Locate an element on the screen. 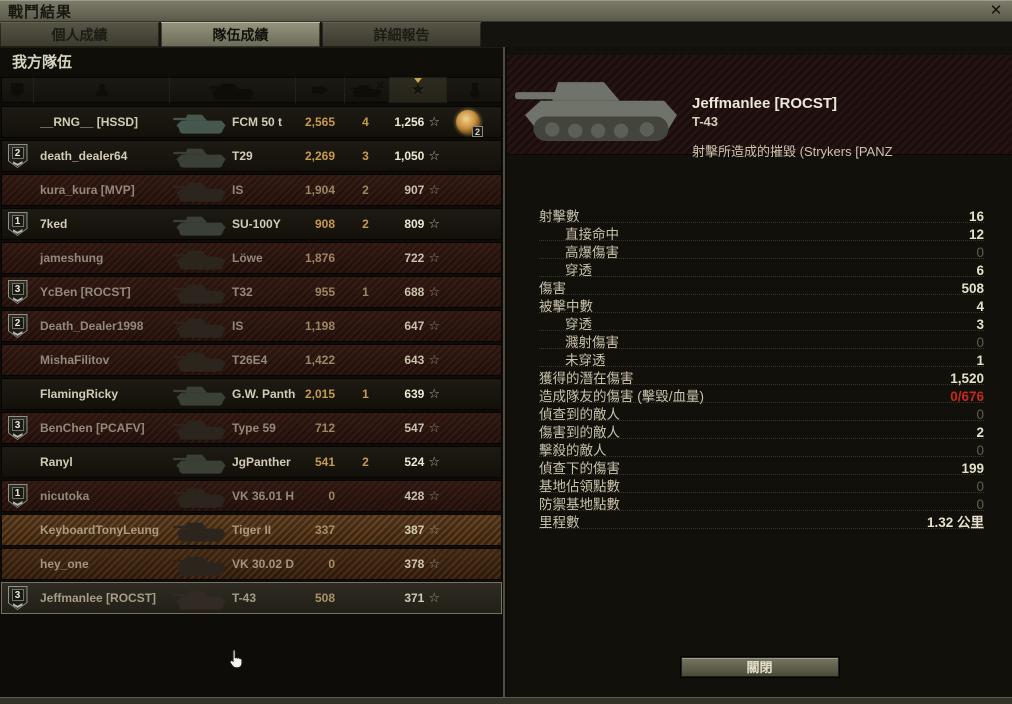 The height and width of the screenshot is (704, 1012). damage-value: 2,015 is located at coordinates (319, 394).